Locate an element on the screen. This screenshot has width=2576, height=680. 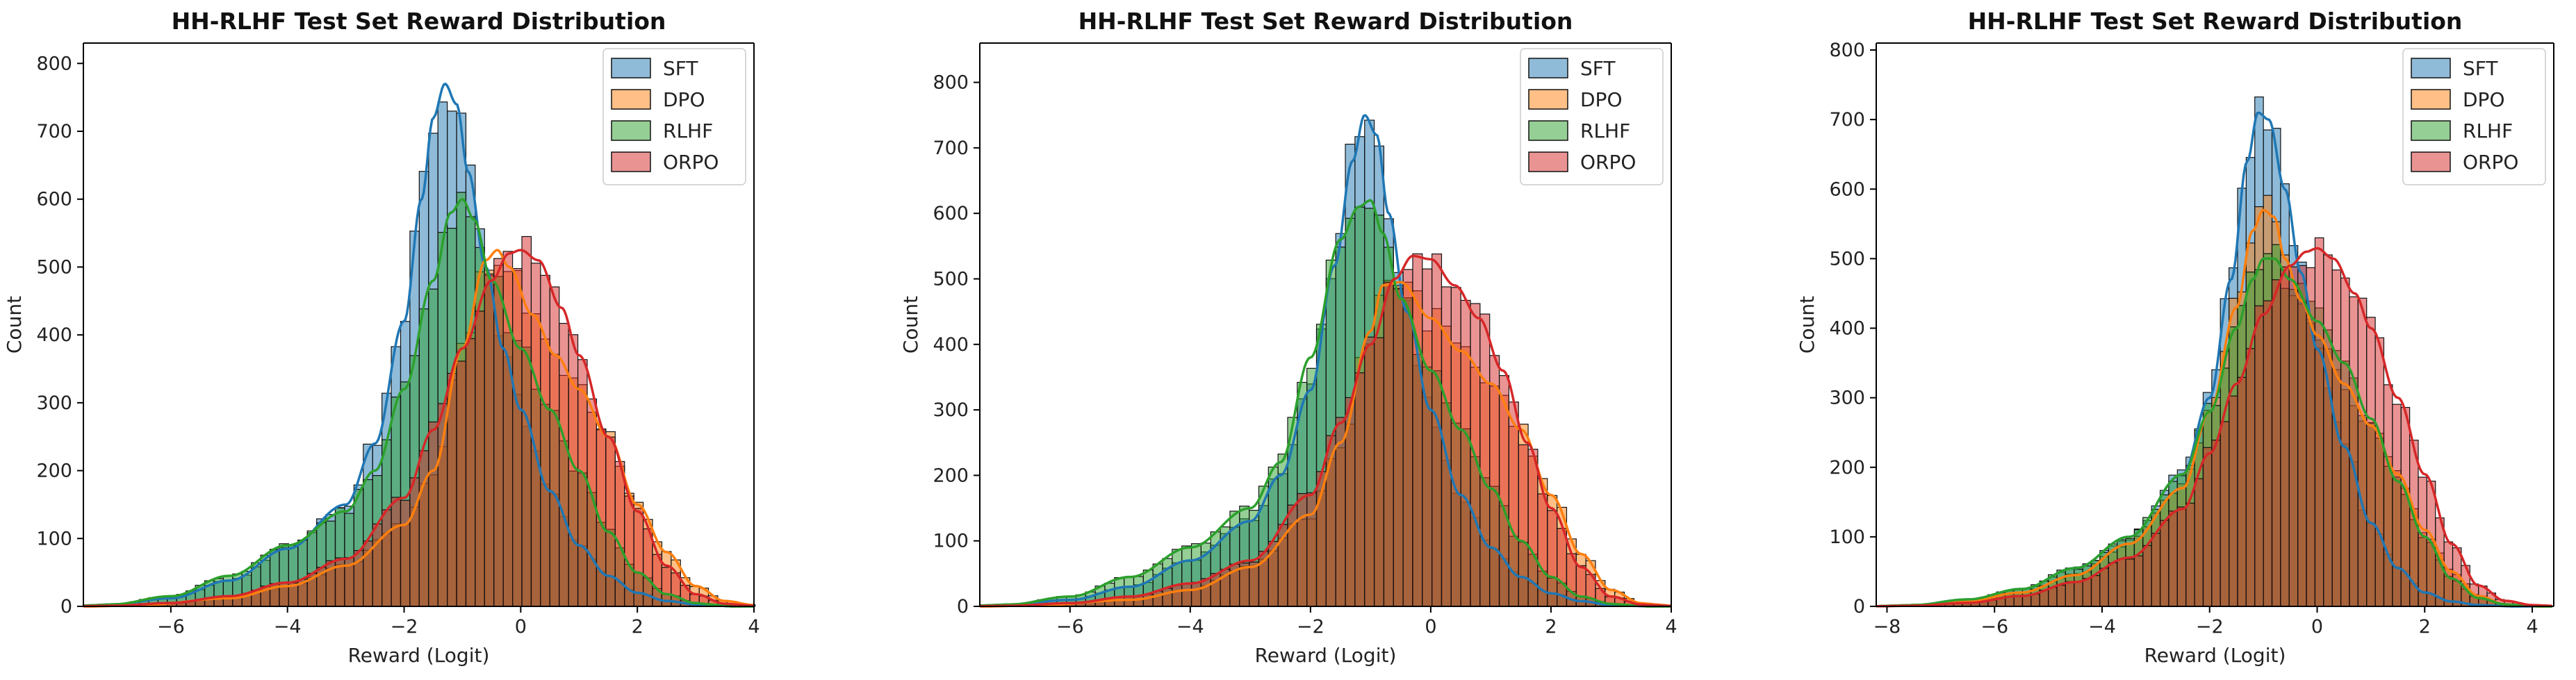
y-tick-label: 700 is located at coordinates (1847, 120).